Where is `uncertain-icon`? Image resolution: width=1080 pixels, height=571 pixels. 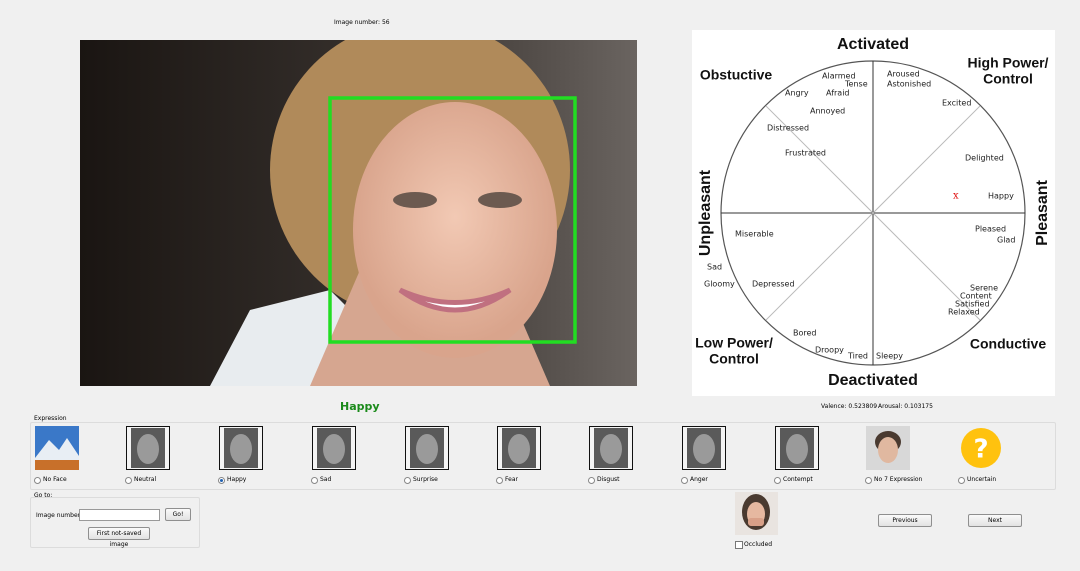
uncertain-icon is located at coordinates (981, 448).